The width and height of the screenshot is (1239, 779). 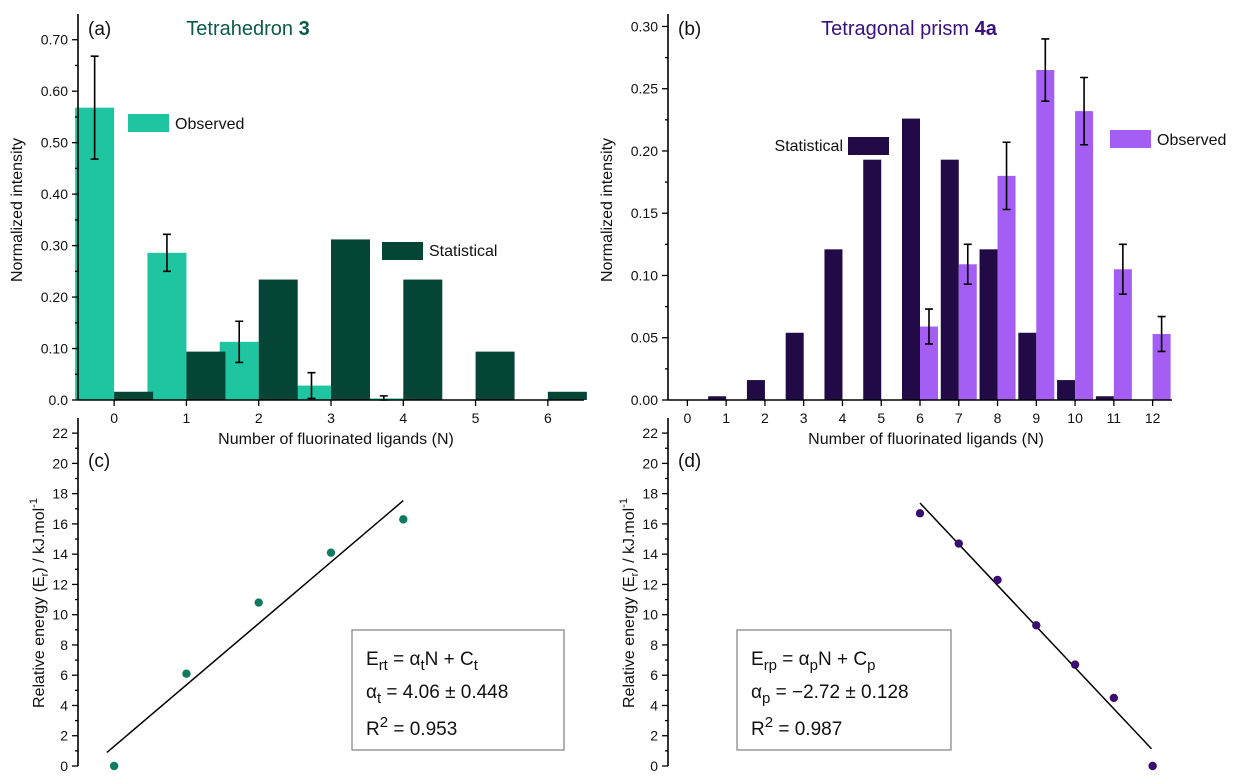 I want to click on panel-b-x-tick-label: 11, so click(x=1114, y=418).